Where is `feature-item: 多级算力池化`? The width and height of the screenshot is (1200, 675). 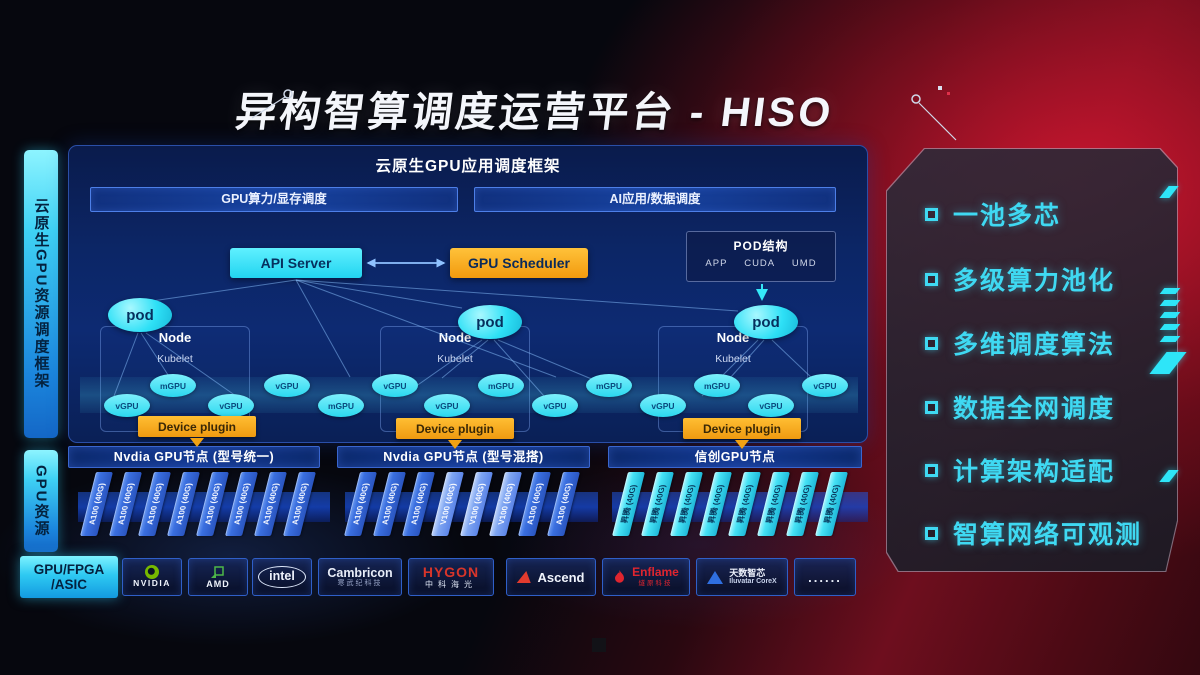
feature-item: 多级算力池化 is located at coordinates (1020, 279).